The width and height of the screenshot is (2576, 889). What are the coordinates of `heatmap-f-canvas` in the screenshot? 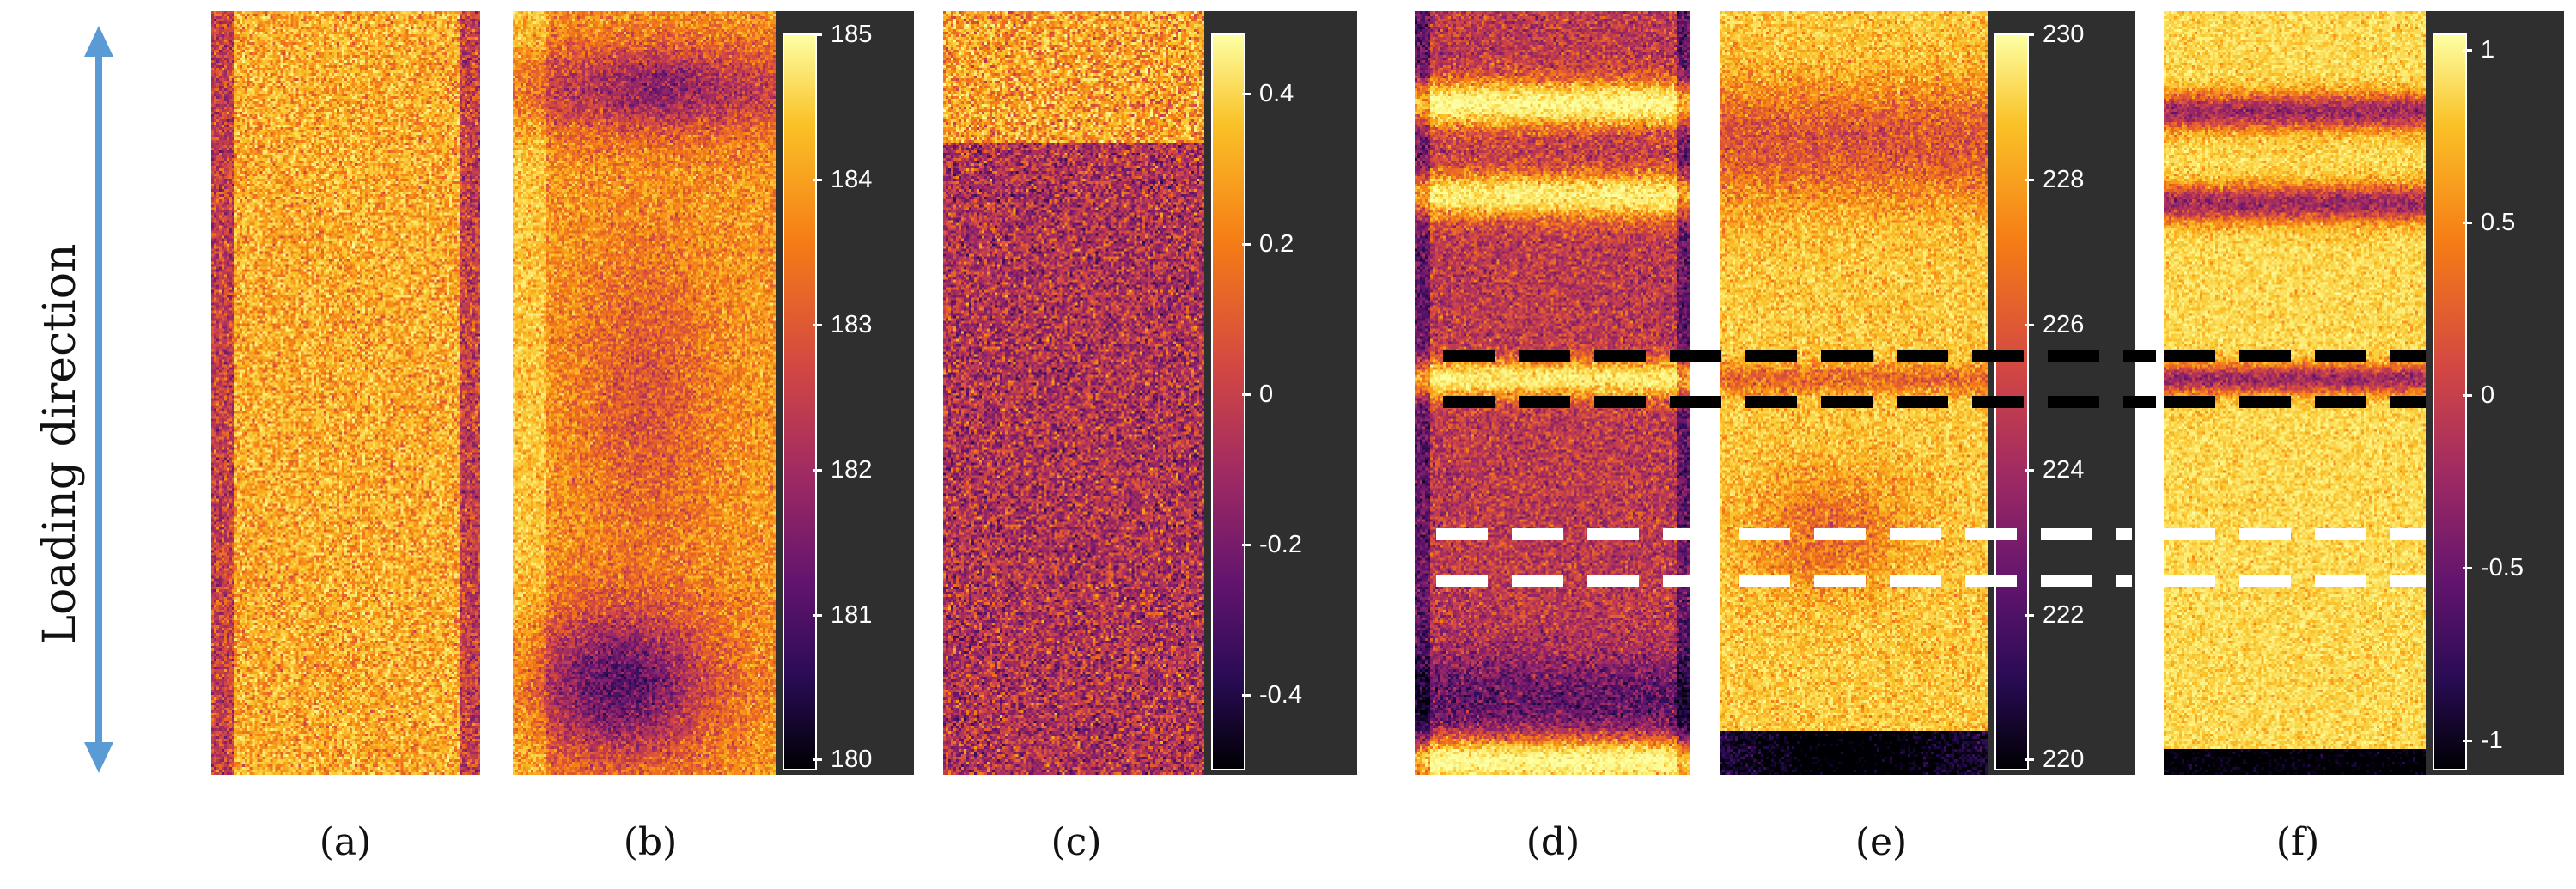 It's located at (2295, 393).